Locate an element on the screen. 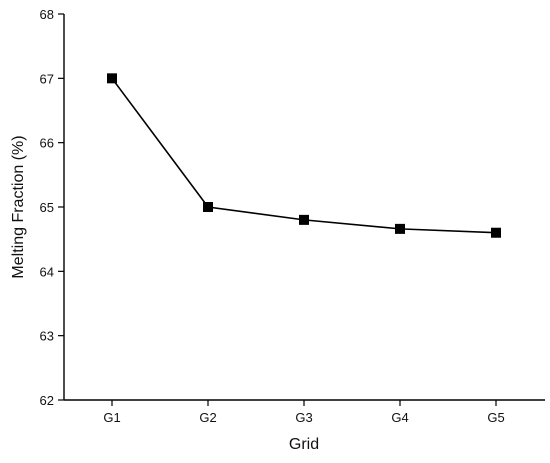 The width and height of the screenshot is (550, 463). data-point-g1 is located at coordinates (112, 78).